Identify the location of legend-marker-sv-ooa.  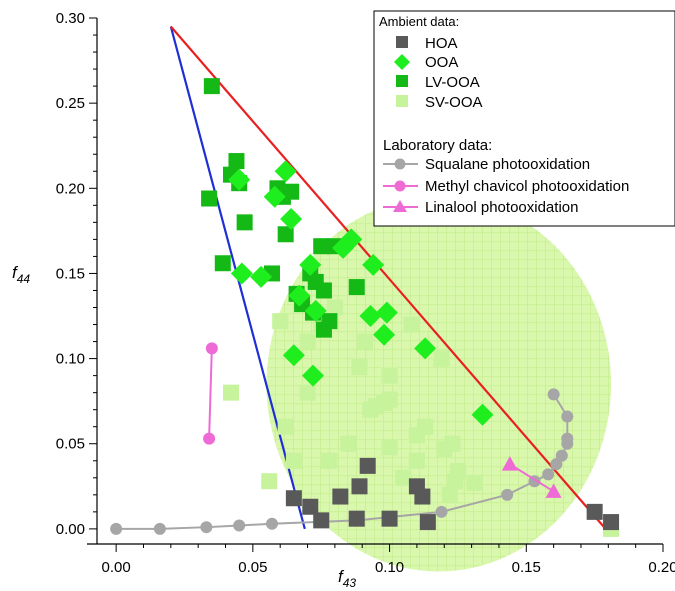
(402, 101).